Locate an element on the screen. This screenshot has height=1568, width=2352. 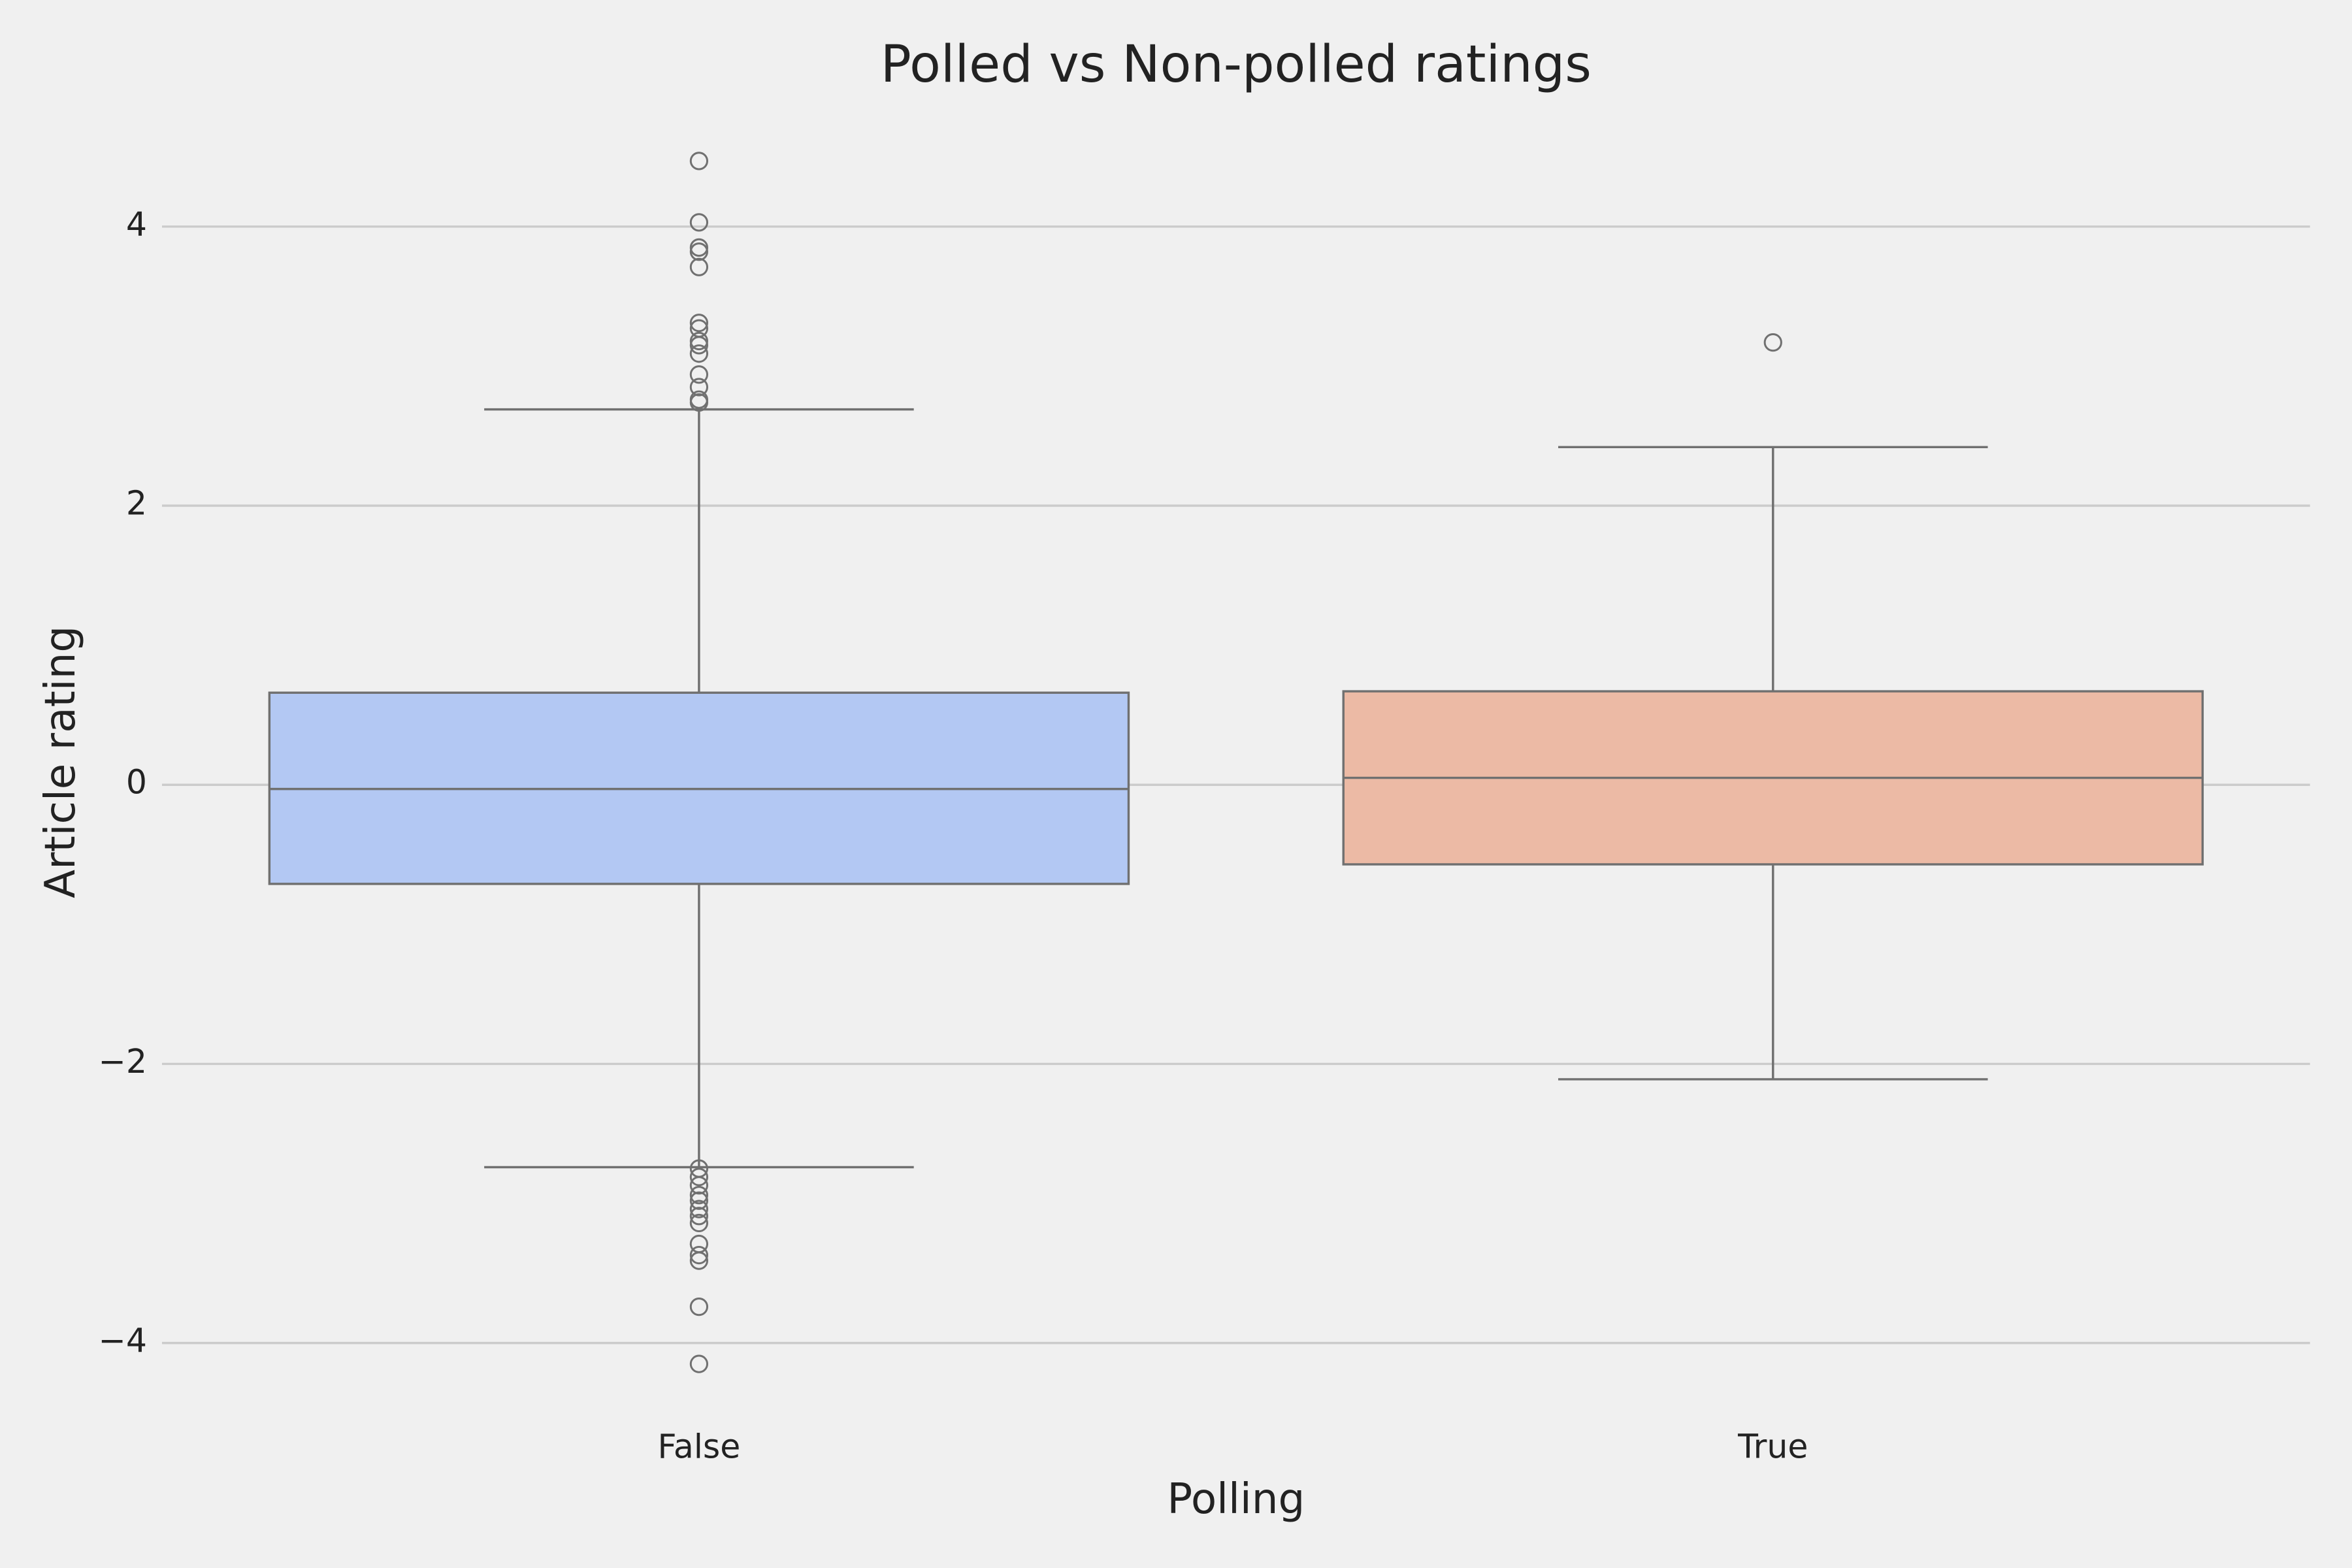
y-tick-label: −4 is located at coordinates (123, 1340).